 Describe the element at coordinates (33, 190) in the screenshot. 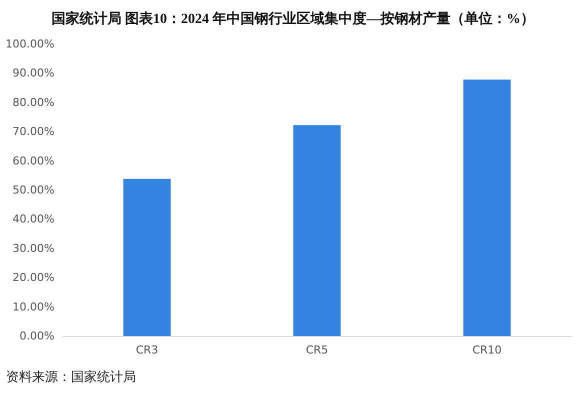

I see `y-tick-label: 50.00%` at that location.